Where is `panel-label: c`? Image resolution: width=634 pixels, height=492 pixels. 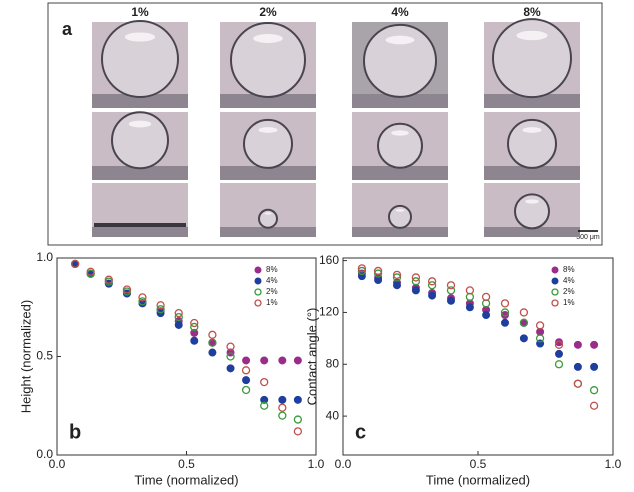 panel-label: c is located at coordinates (360, 432).